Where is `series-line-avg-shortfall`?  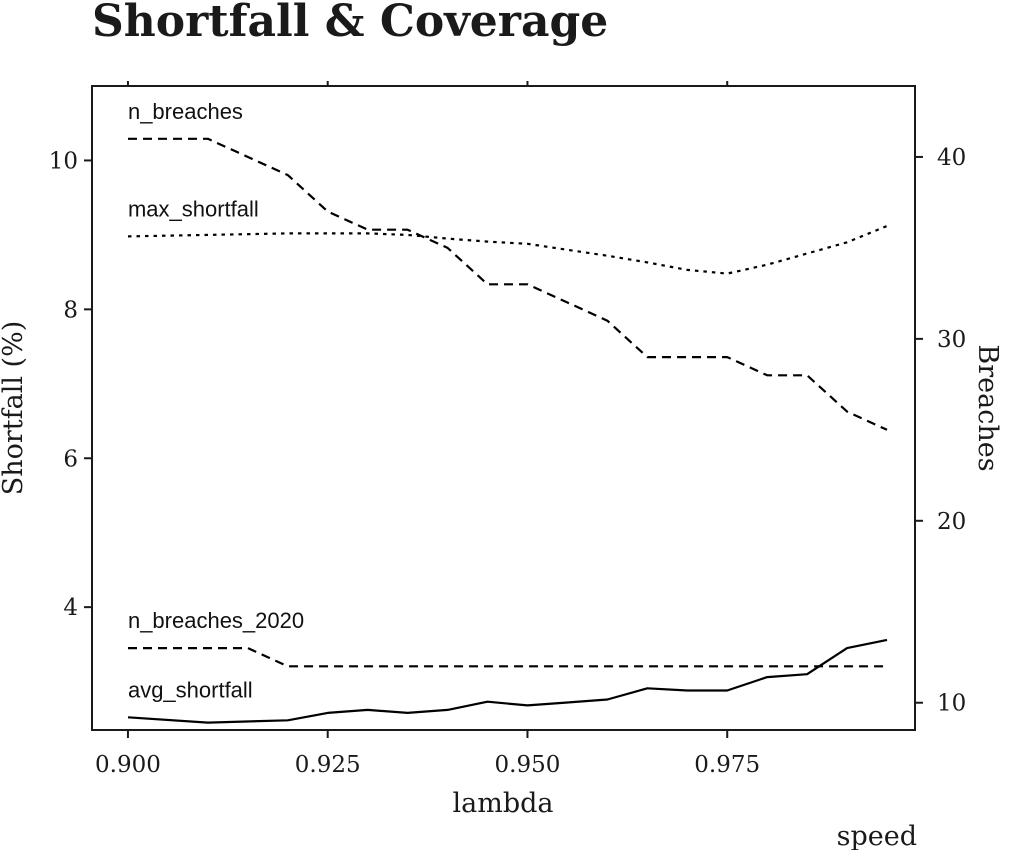
series-line-avg-shortfall is located at coordinates (507, 681).